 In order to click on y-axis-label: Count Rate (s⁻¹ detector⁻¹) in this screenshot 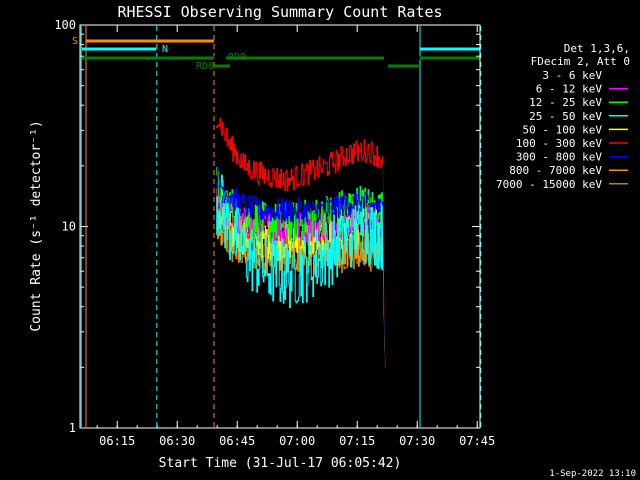, I will do `click(36, 225)`.